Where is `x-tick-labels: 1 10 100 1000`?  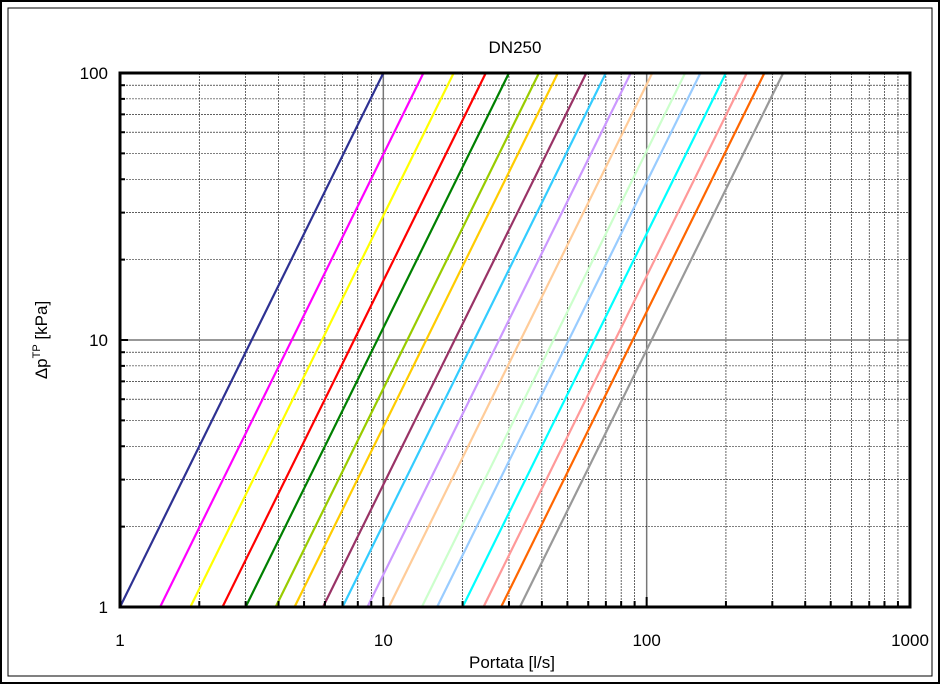 x-tick-labels: 1 10 100 1000 is located at coordinates (522, 640).